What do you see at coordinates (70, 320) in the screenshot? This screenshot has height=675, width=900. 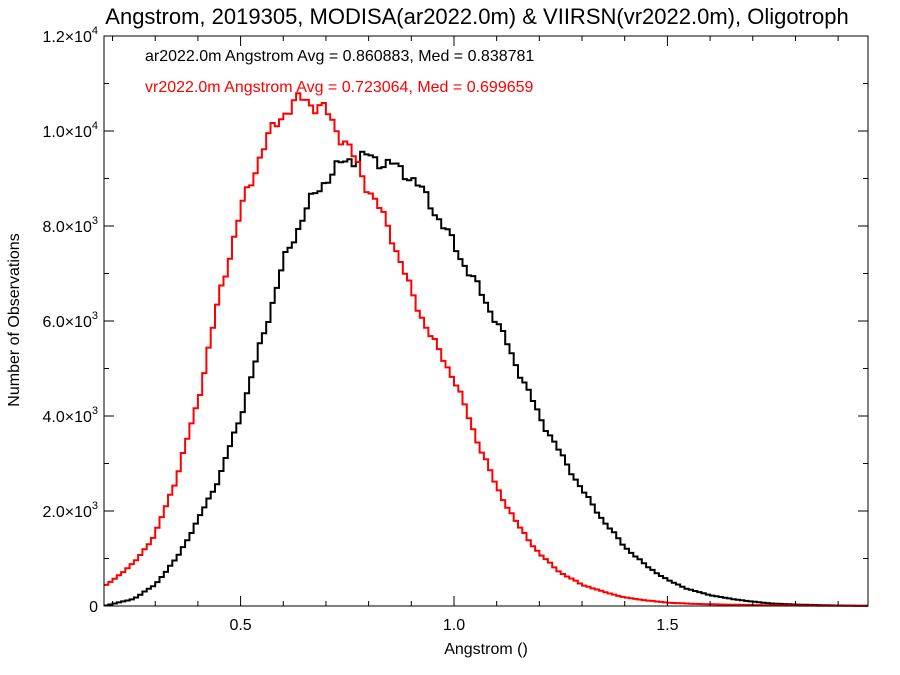 I see `y-tick-label: 6.0×10³` at bounding box center [70, 320].